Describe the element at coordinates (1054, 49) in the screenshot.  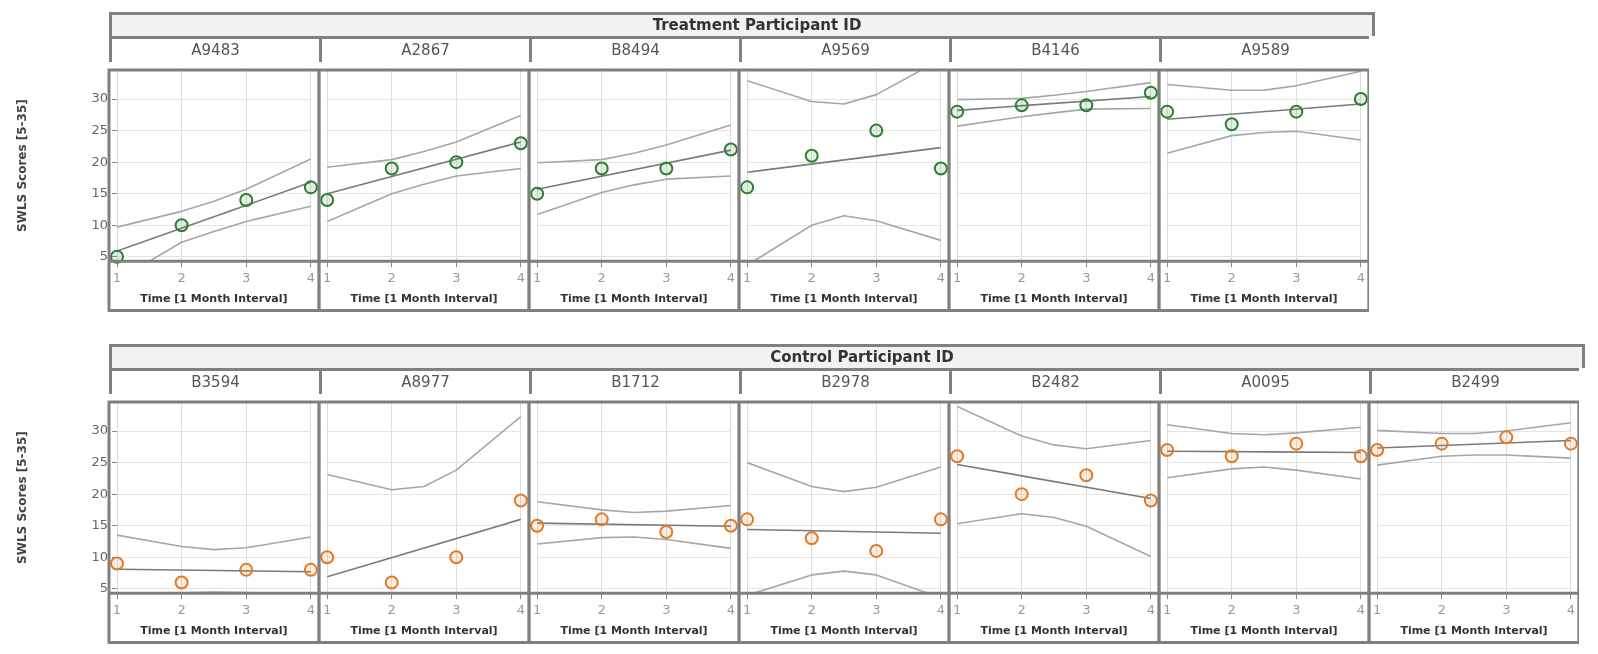
I see `chart-title: B4146` at that location.